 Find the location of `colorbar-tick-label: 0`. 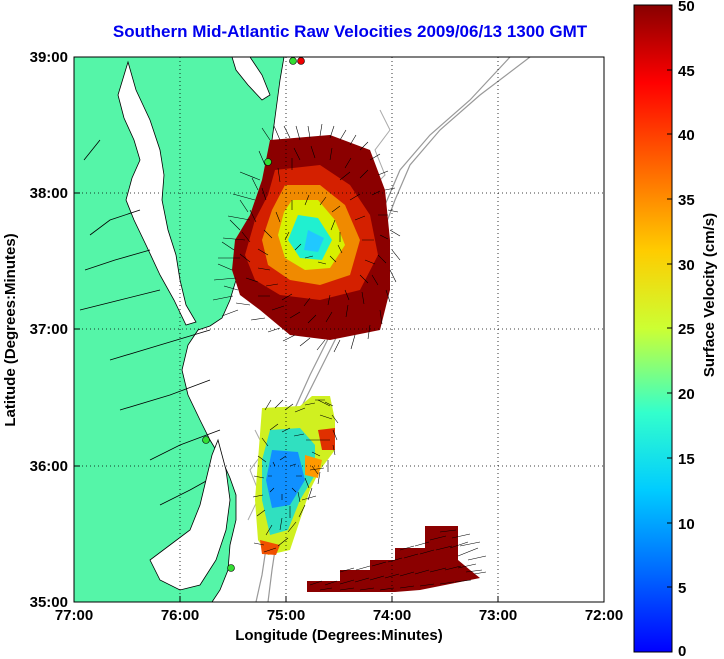

colorbar-tick-label: 0 is located at coordinates (682, 651).